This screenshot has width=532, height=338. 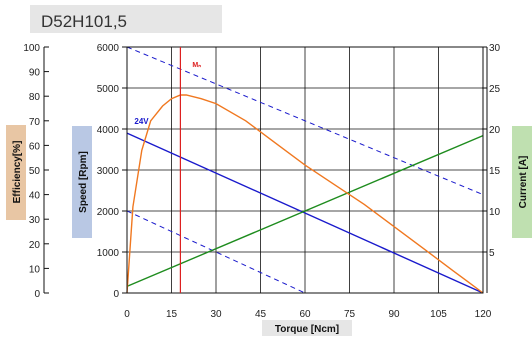 What do you see at coordinates (196, 65) in the screenshot?
I see `rated-torque-label: Mₙ` at bounding box center [196, 65].